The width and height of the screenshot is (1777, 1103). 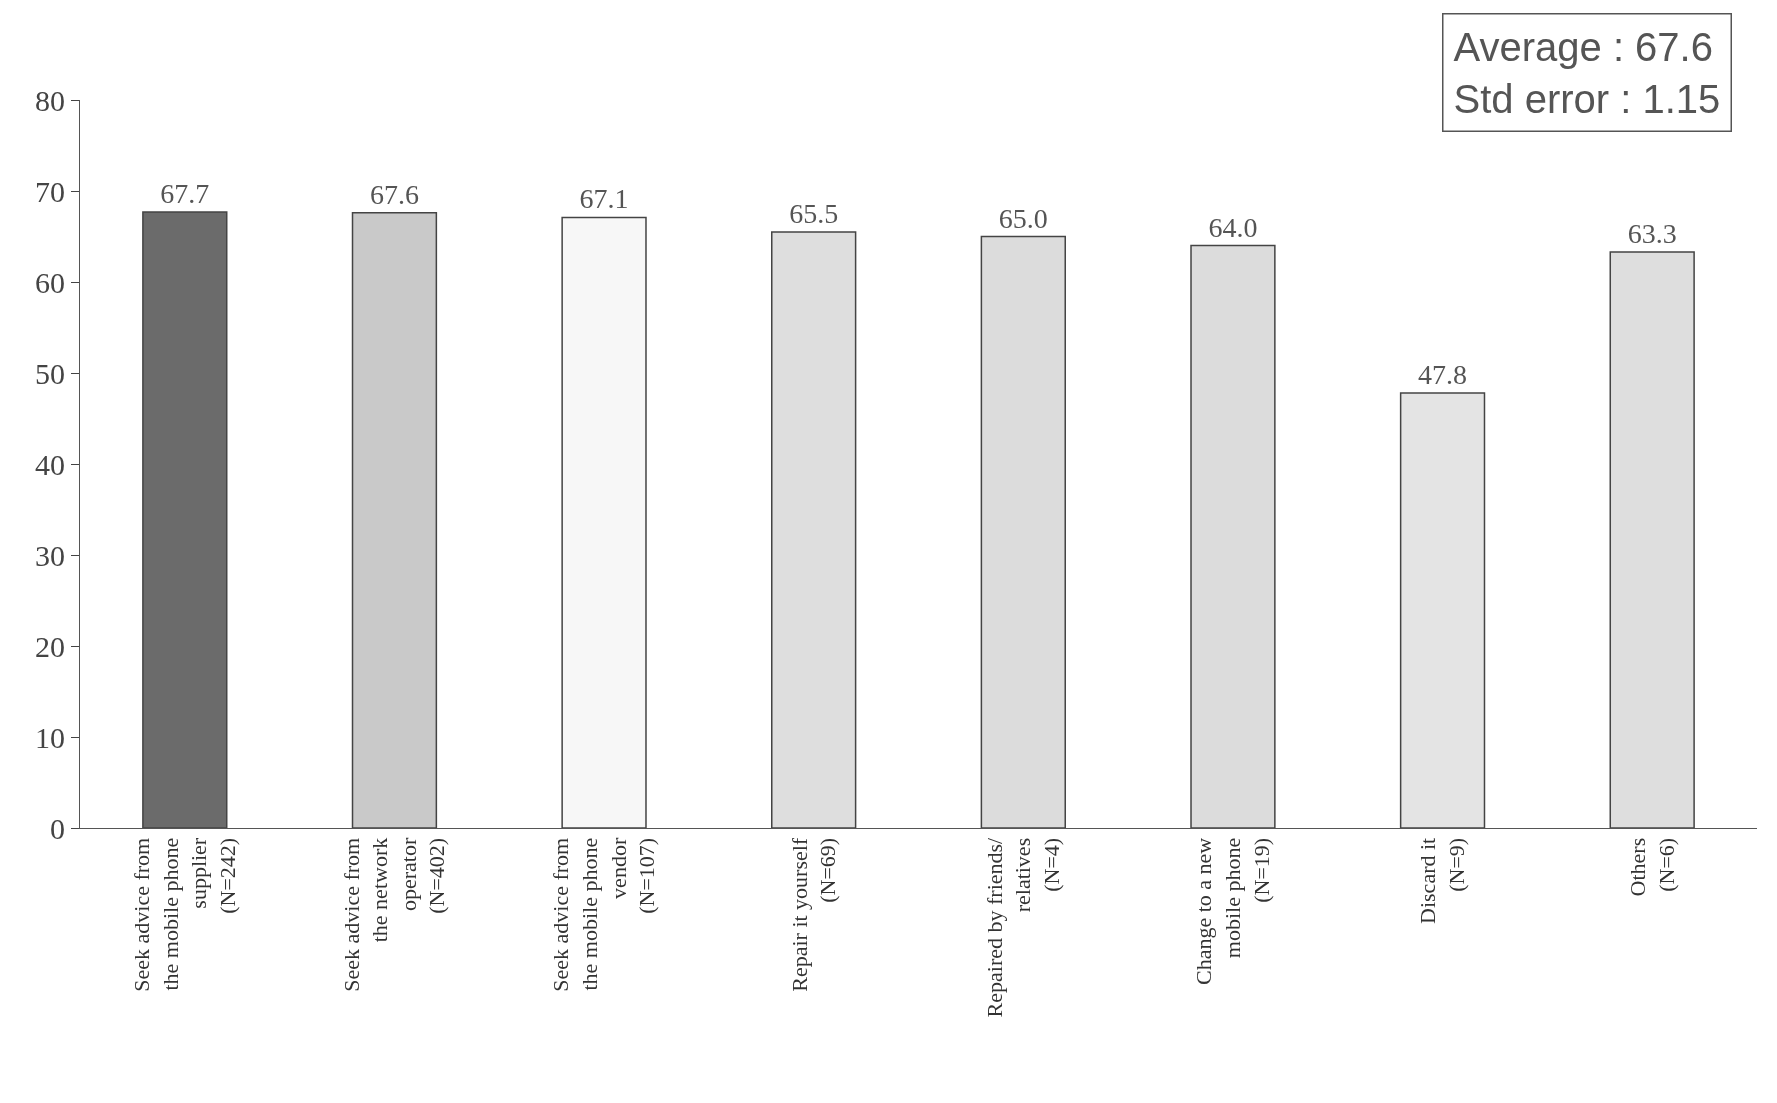 What do you see at coordinates (1587, 72) in the screenshot?
I see `annotation: Average : 67.6 Std error : 1.15` at bounding box center [1587, 72].